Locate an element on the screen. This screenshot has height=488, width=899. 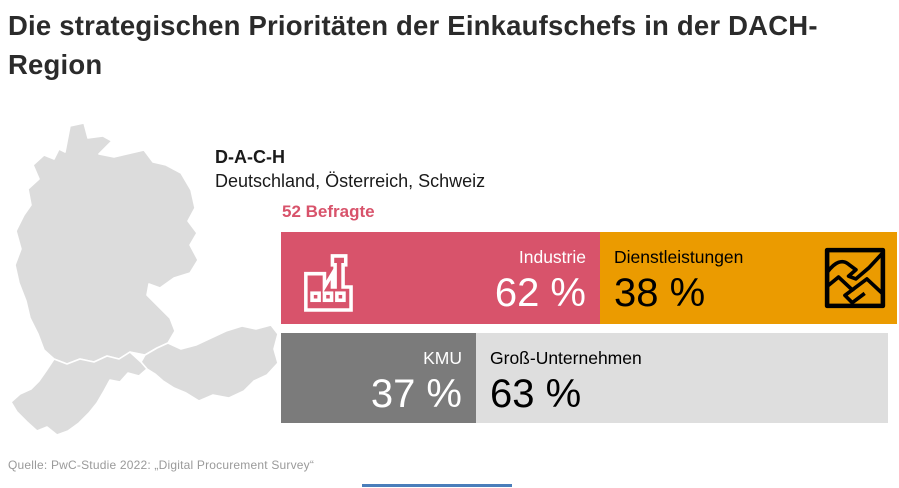
segment-label-grossunternehmen: Groß-Unternehmen is located at coordinates (566, 358).